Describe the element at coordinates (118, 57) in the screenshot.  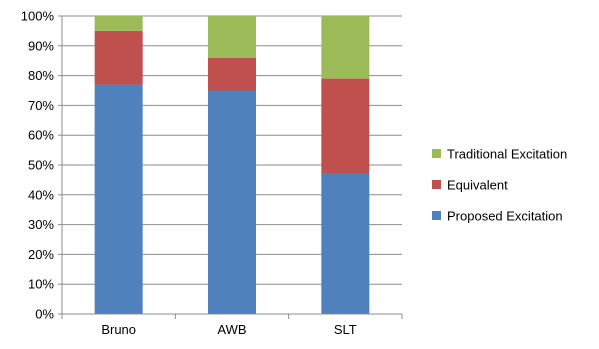
I see `bar-segment-bruno-equivalent` at that location.